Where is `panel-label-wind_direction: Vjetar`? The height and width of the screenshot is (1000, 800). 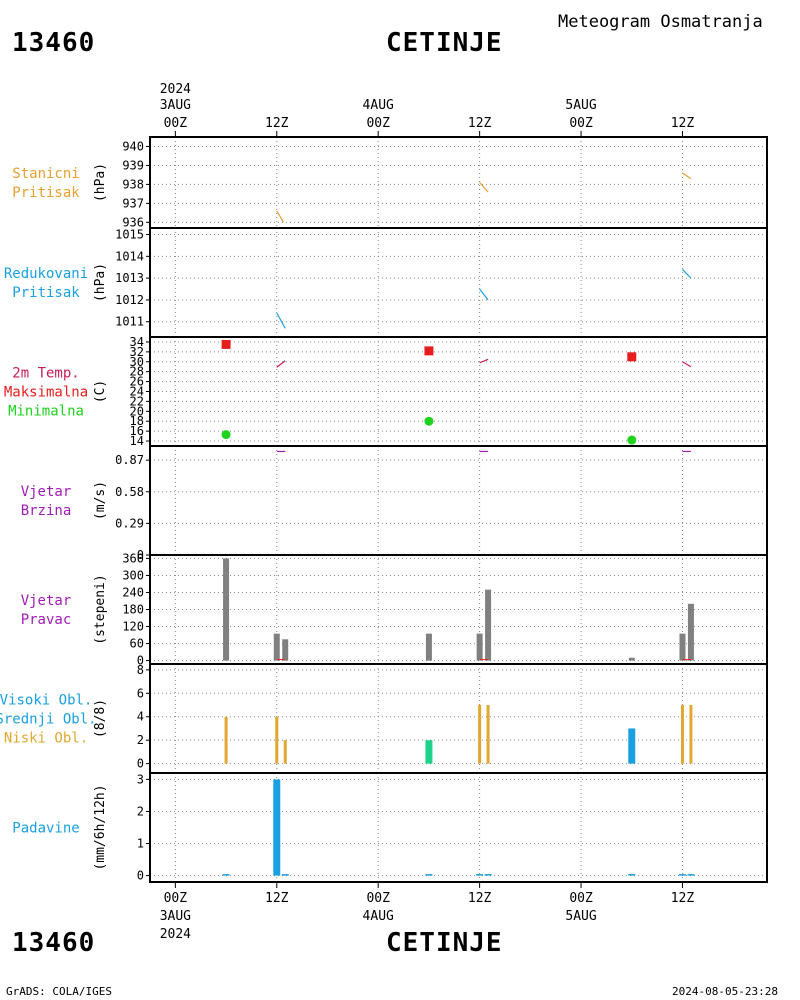
panel-label-wind_direction: Vjetar is located at coordinates (46, 601).